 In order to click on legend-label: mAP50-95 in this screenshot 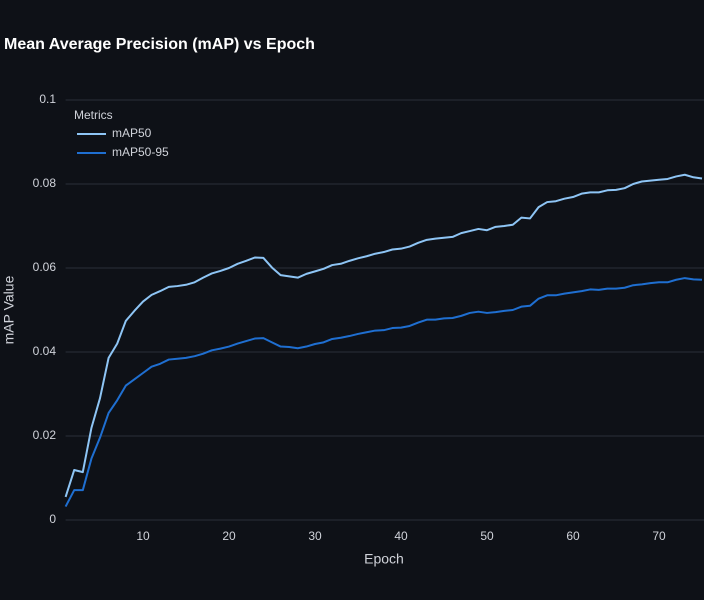, I will do `click(140, 152)`.